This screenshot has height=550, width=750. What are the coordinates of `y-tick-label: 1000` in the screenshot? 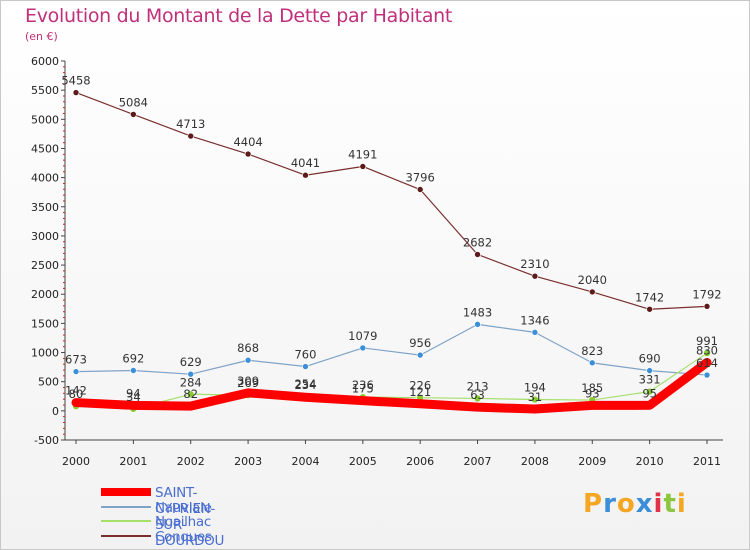 It's located at (45, 353).